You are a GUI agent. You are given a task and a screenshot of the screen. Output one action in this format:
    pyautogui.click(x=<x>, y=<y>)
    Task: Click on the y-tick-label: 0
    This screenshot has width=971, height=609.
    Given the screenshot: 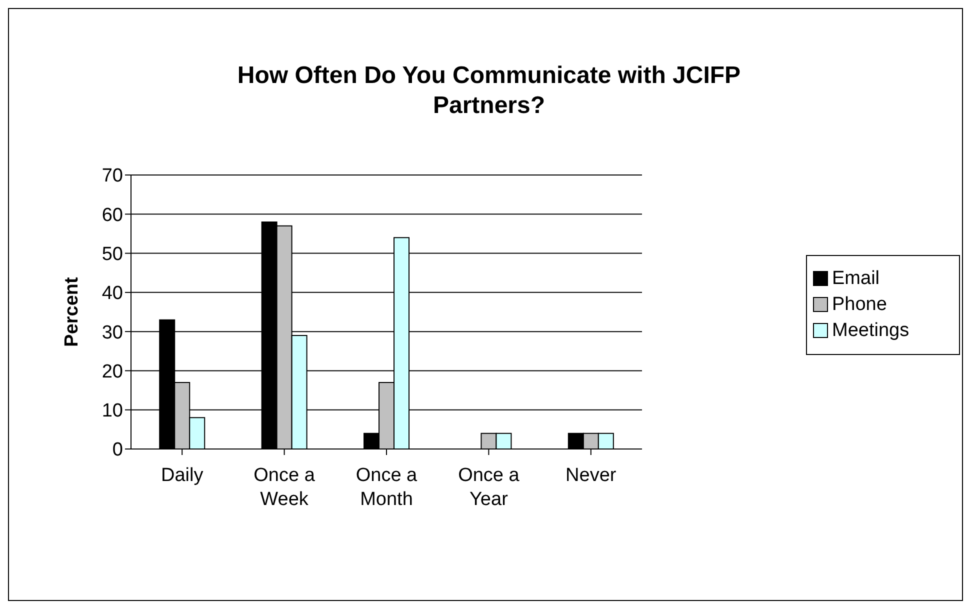 What is the action you would take?
    pyautogui.click(x=117, y=450)
    